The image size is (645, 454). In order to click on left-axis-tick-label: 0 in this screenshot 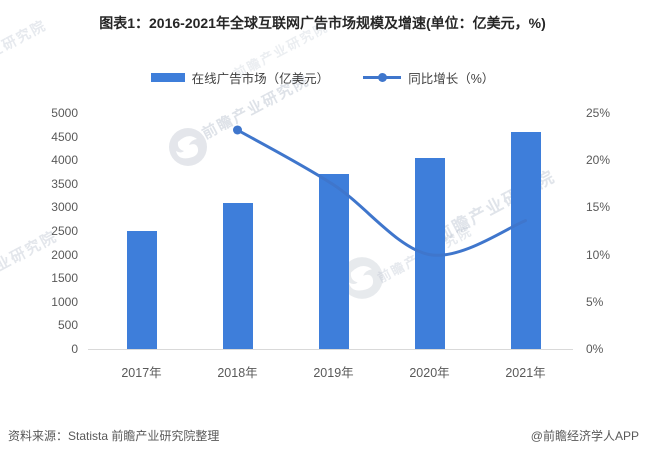, I will do `click(74, 349)`.